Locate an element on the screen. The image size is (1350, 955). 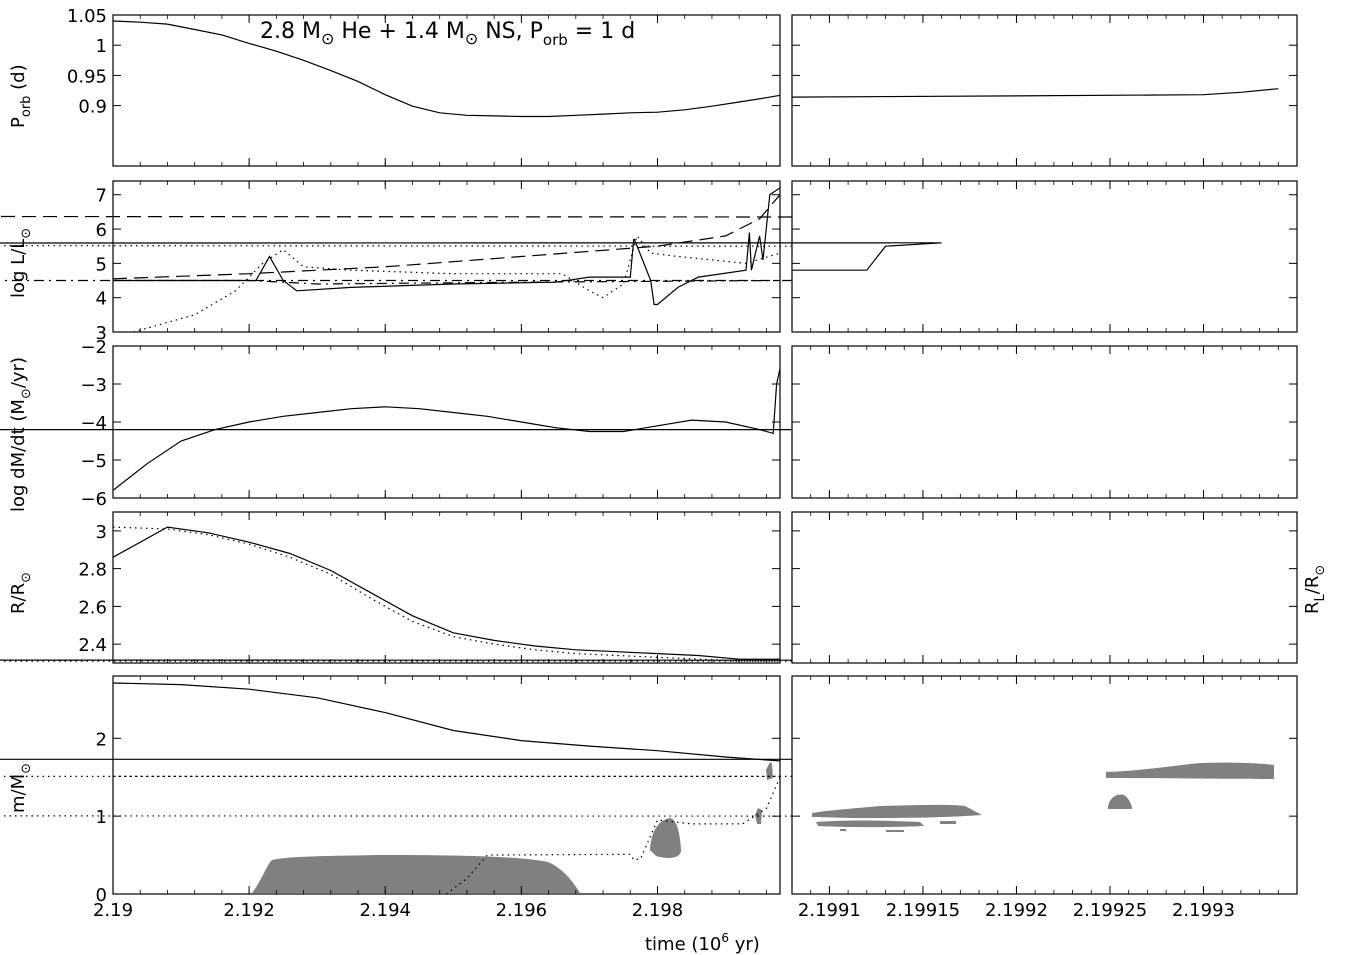
y-label-radius: R/R⊙ is located at coordinates (21, 593).